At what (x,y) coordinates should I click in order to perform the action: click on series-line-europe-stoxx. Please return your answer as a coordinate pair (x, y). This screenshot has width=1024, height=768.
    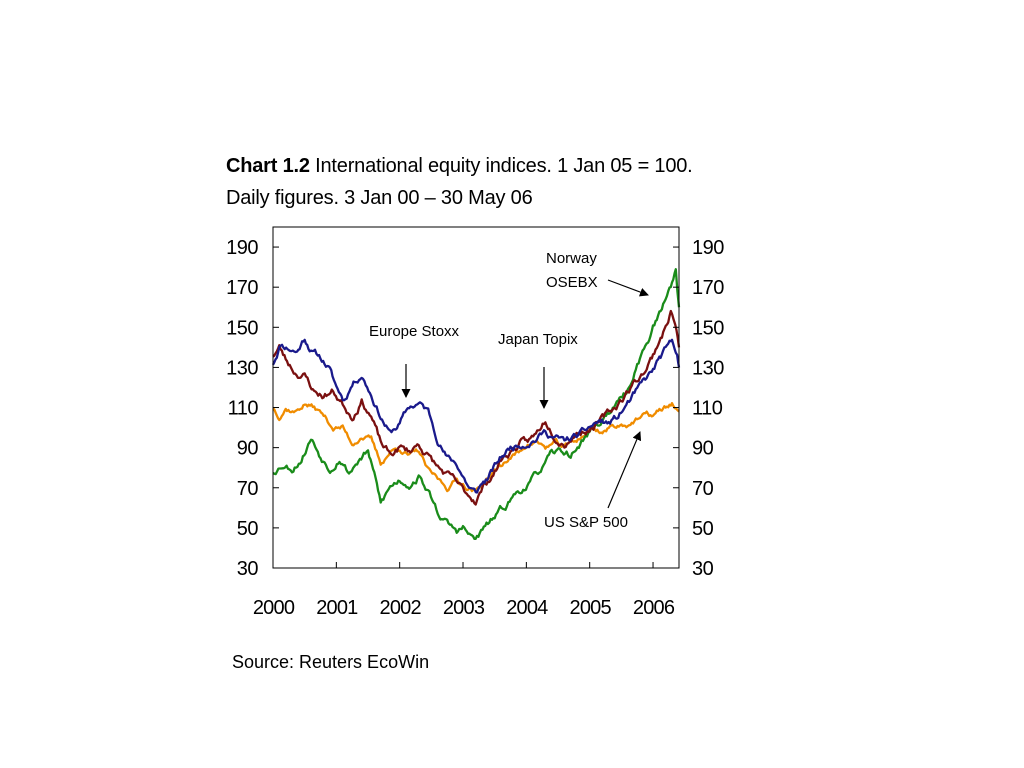
    Looking at the image, I should click on (476, 407).